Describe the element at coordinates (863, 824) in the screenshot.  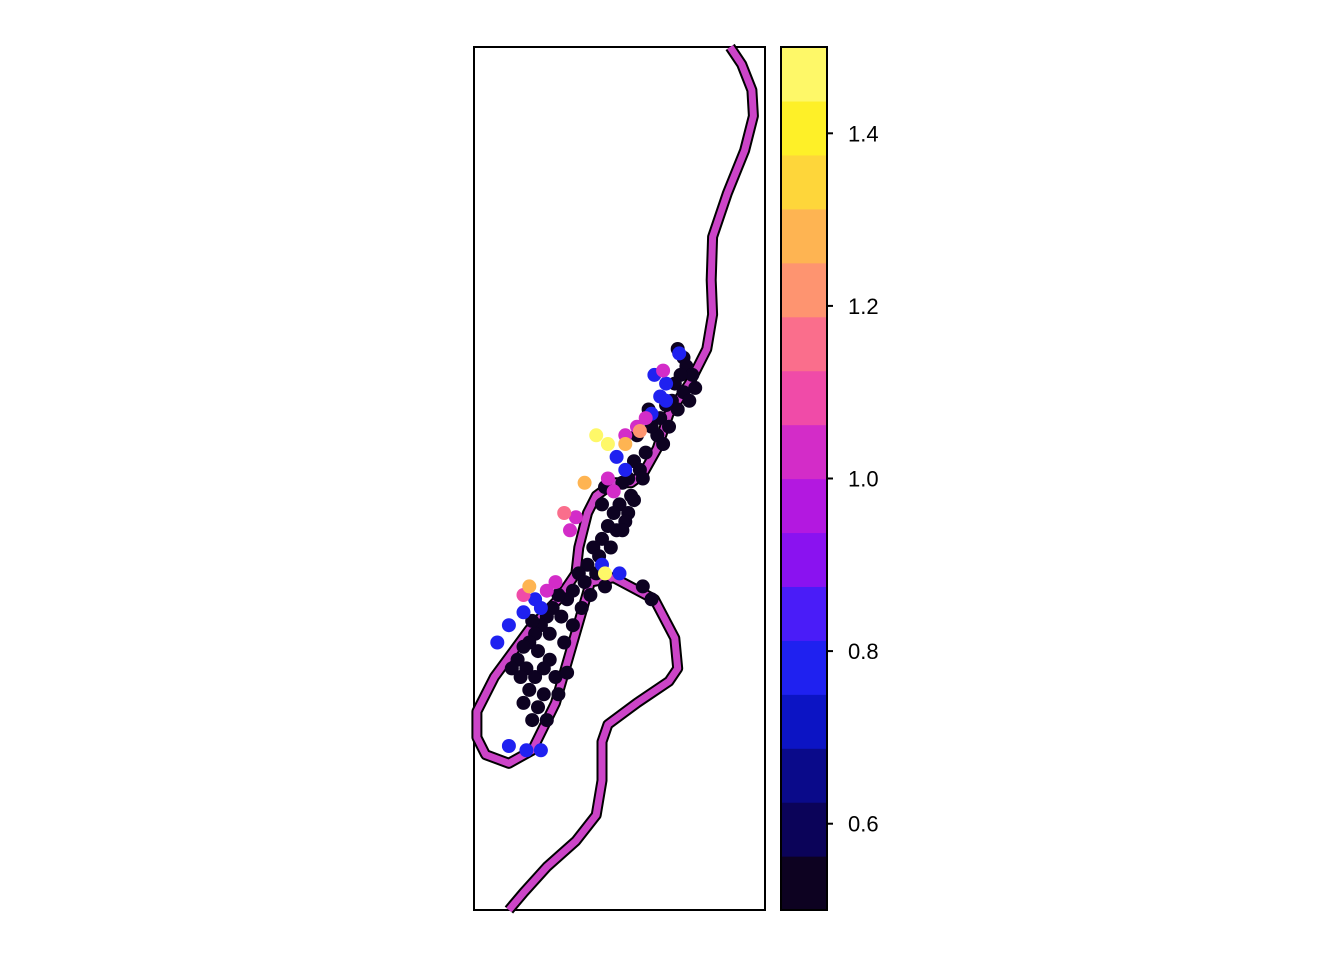
I see `color-legend-tick-label: 0.6` at that location.